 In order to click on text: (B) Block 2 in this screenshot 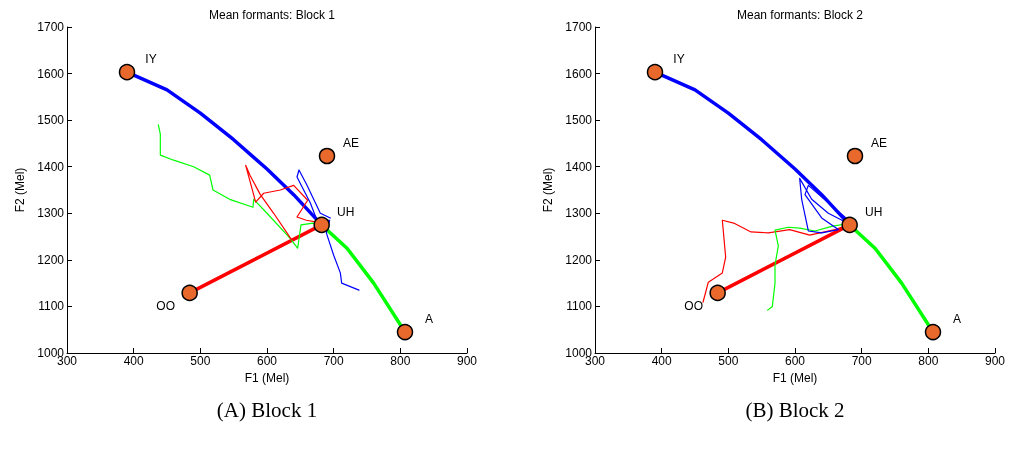, I will do `click(795, 410)`.